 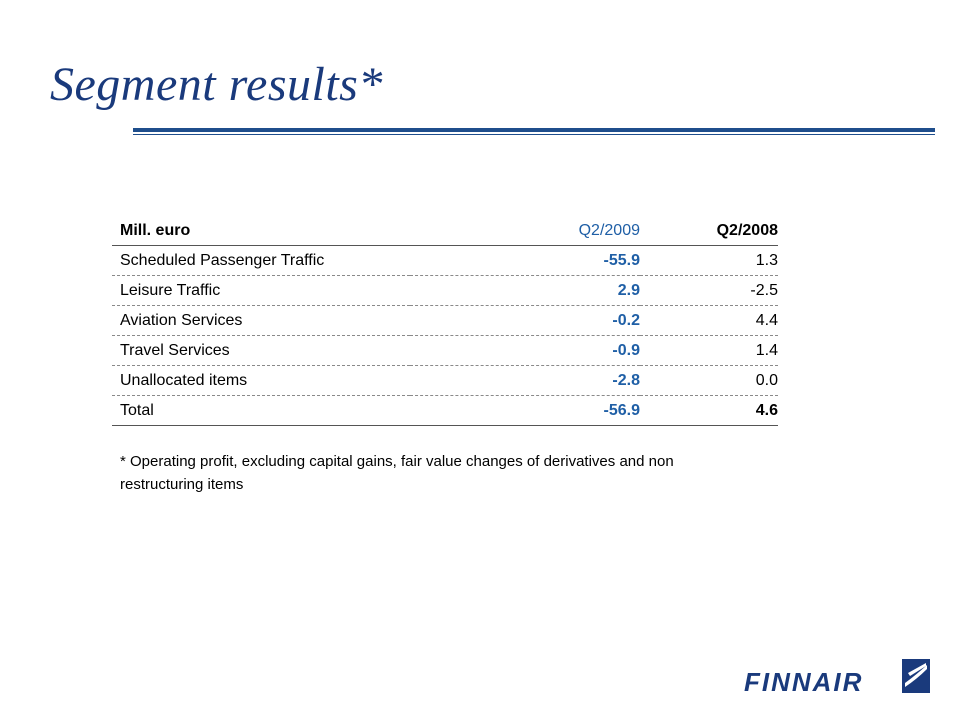 What do you see at coordinates (261, 260) in the screenshot?
I see `row-label: Scheduled Passenger Traffic` at bounding box center [261, 260].